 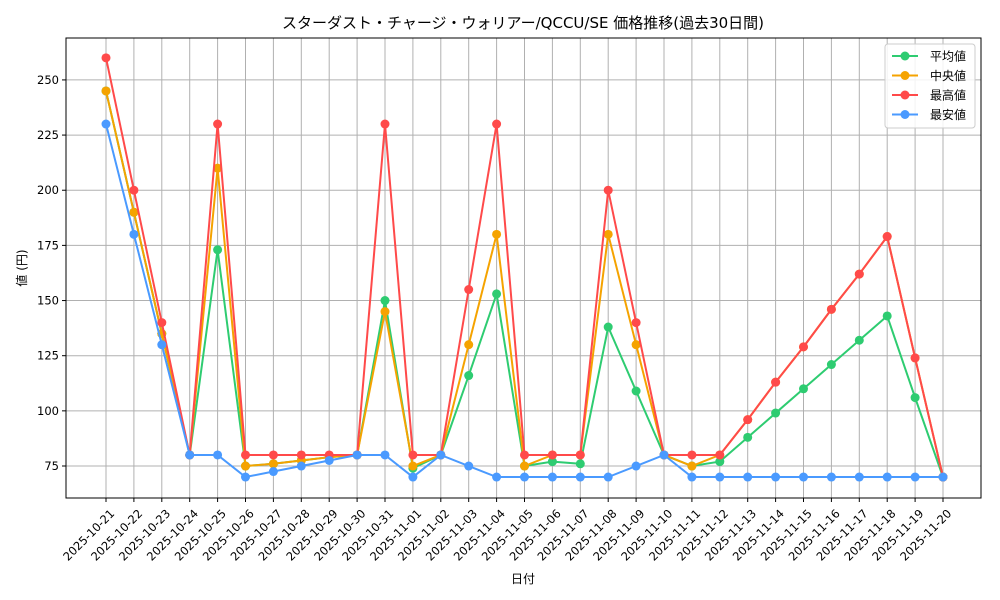 What do you see at coordinates (48, 245) in the screenshot?
I see `y-tick-label: 175` at bounding box center [48, 245].